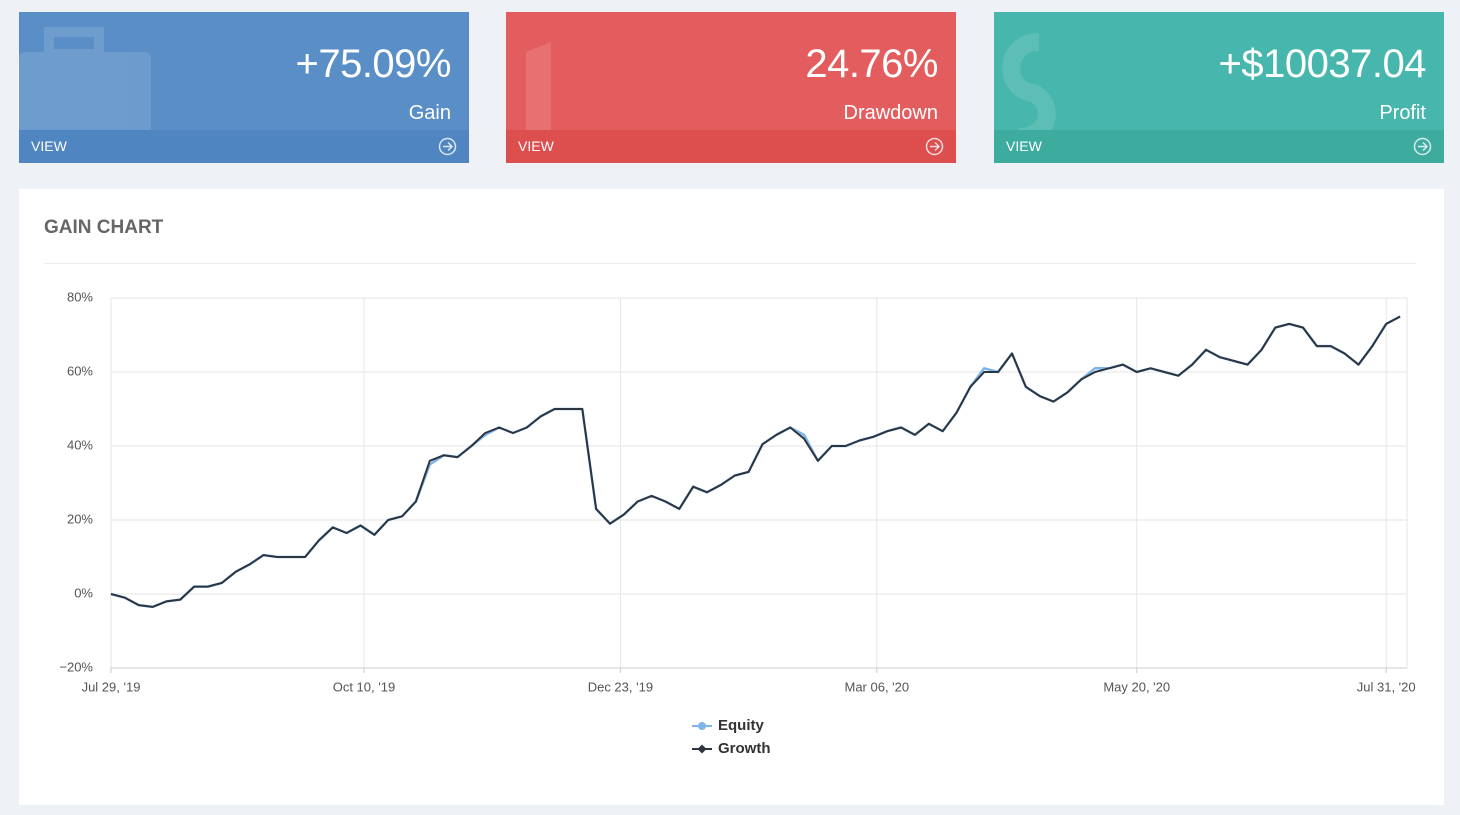 Image resolution: width=1460 pixels, height=815 pixels. I want to click on card-label: Profit, so click(1402, 113).